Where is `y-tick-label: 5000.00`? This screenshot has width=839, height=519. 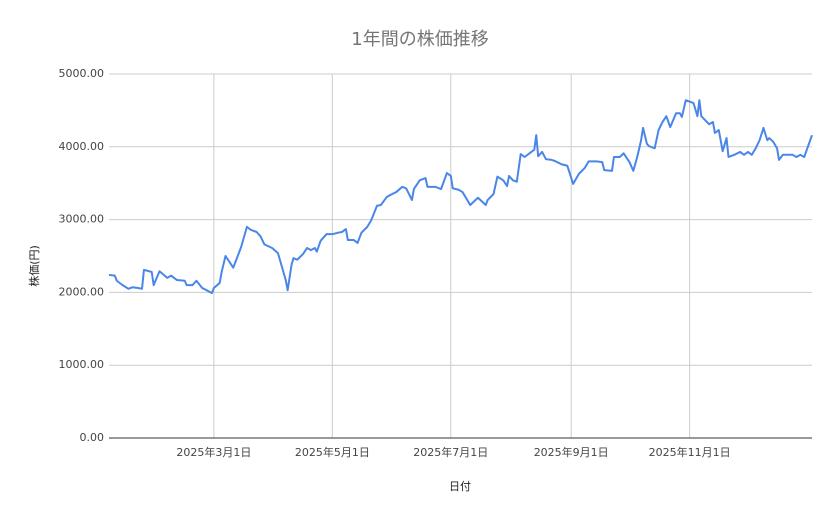
y-tick-label: 5000.00 is located at coordinates (82, 73).